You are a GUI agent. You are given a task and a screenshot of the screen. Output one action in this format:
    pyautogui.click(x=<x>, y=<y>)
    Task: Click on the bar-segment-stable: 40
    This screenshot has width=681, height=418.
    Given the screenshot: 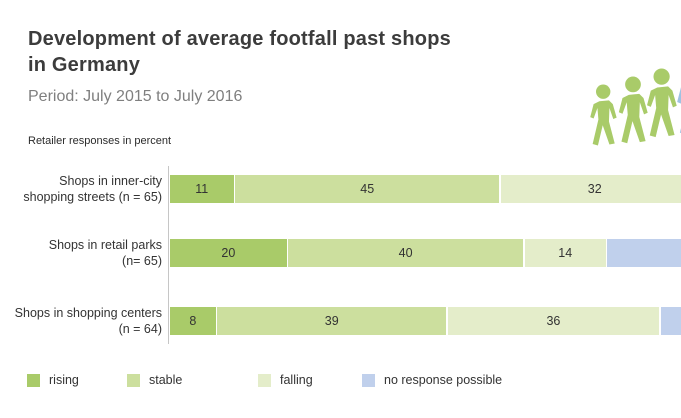 What is the action you would take?
    pyautogui.click(x=406, y=253)
    